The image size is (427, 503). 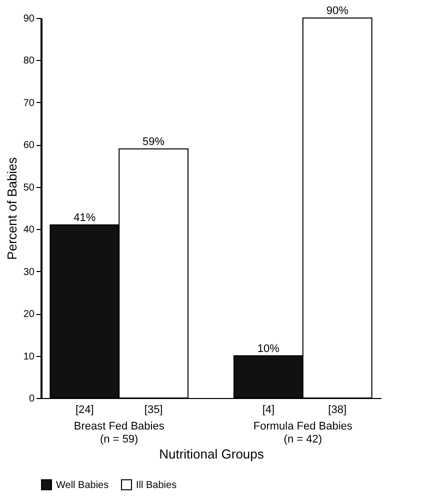 I want to click on data-label: 10%, so click(x=268, y=348).